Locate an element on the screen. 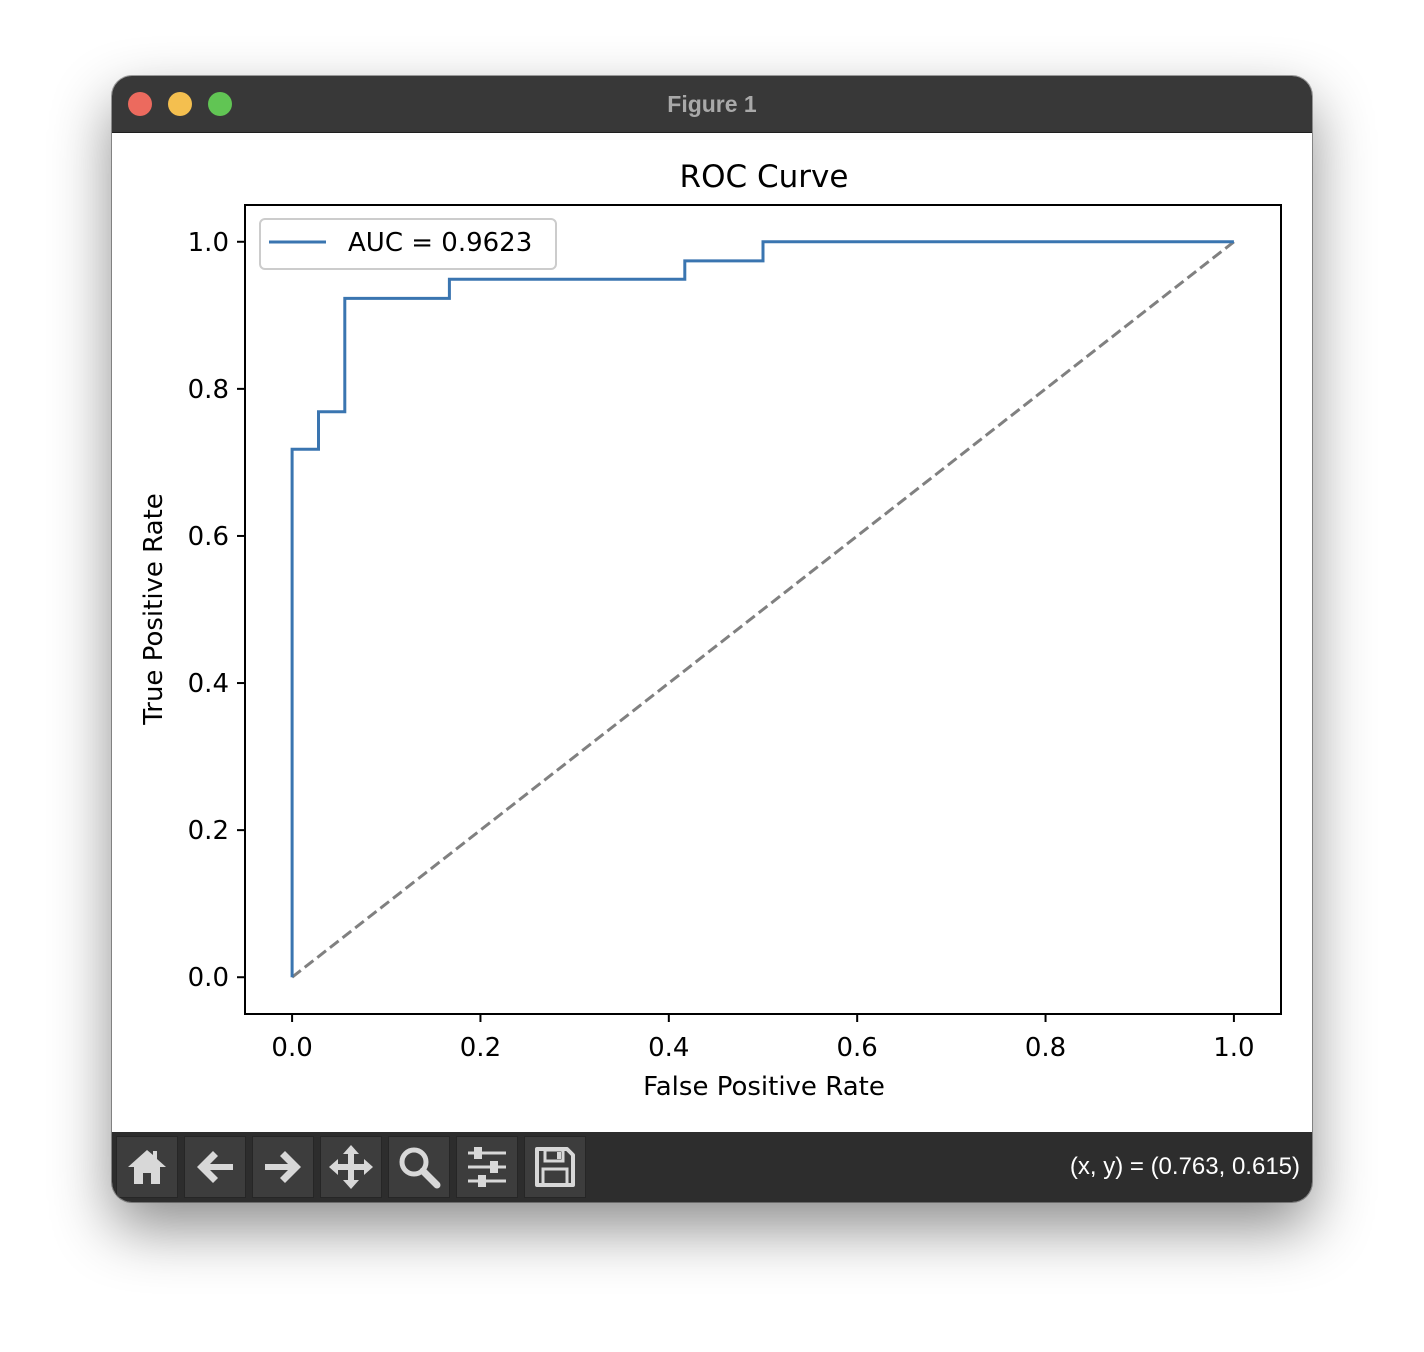 This screenshot has height=1352, width=1424. legend-label: AUC = 0.9623 is located at coordinates (440, 243).